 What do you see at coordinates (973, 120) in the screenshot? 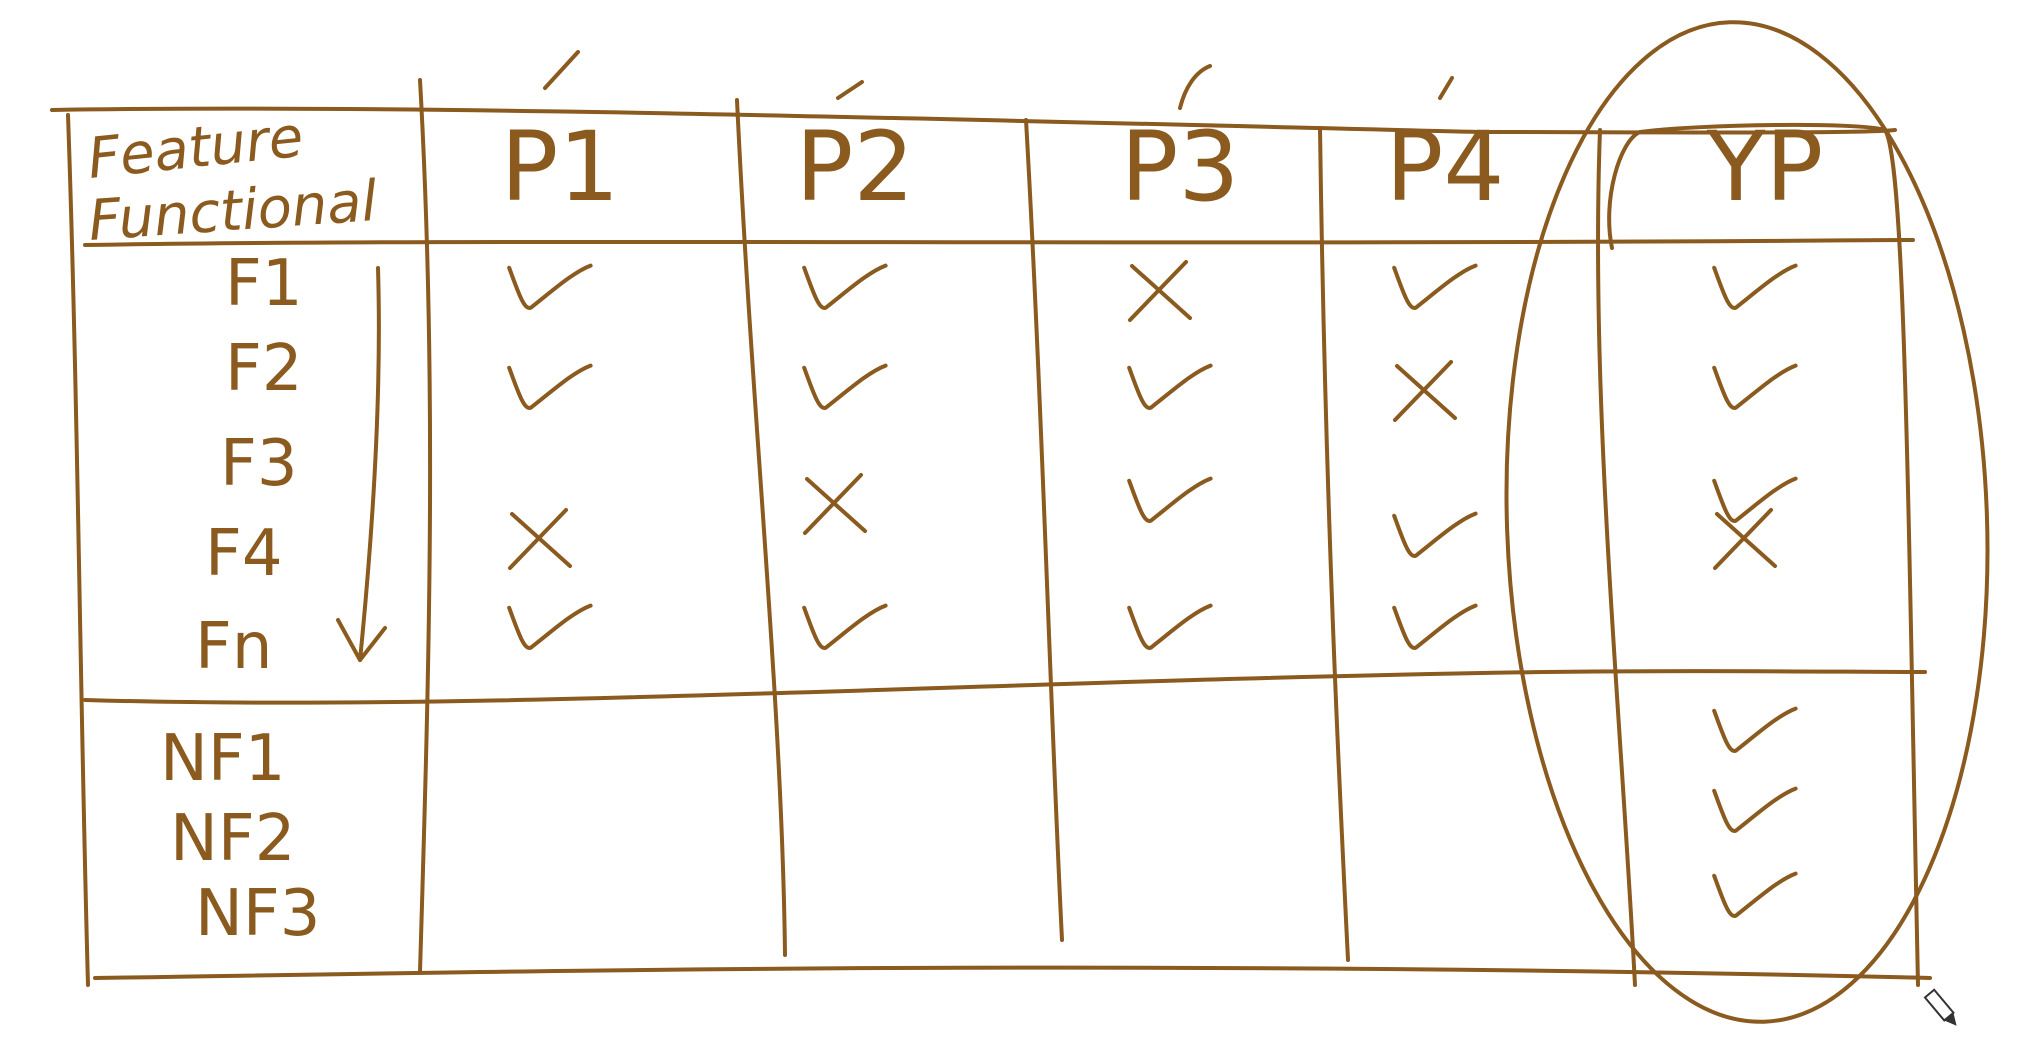
I see `table-top-border` at bounding box center [973, 120].